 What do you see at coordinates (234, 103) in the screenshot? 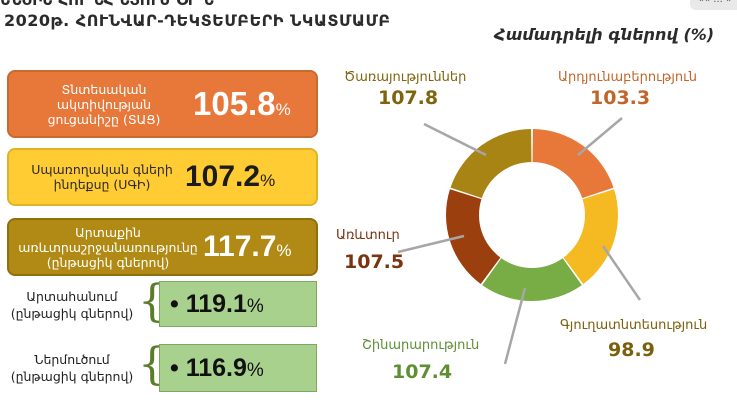
I see `indicator-value-number: 105.8` at bounding box center [234, 103].